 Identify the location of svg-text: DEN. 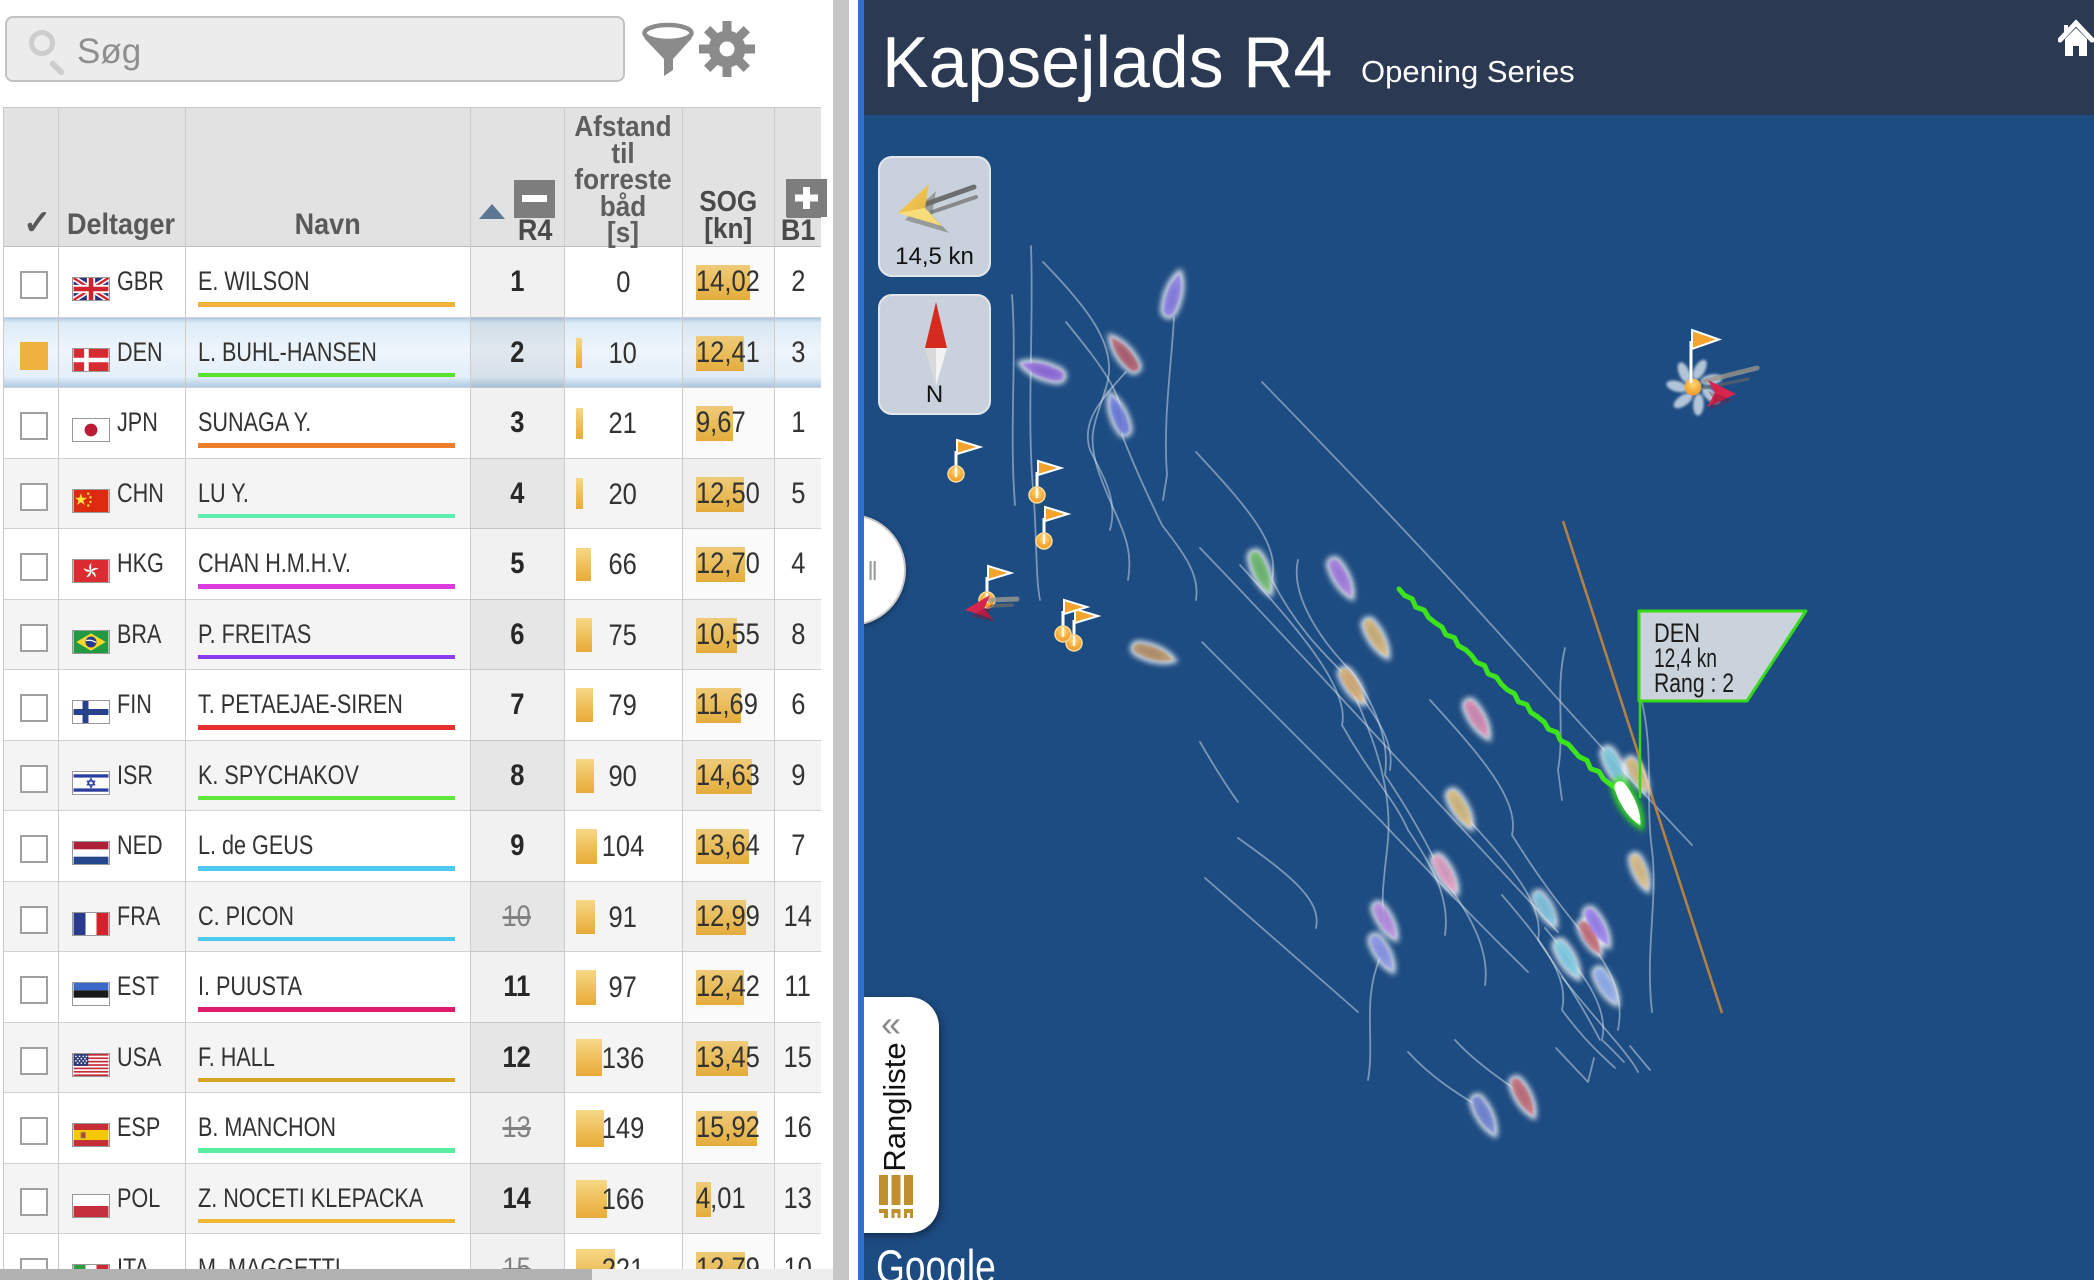
(1677, 633).